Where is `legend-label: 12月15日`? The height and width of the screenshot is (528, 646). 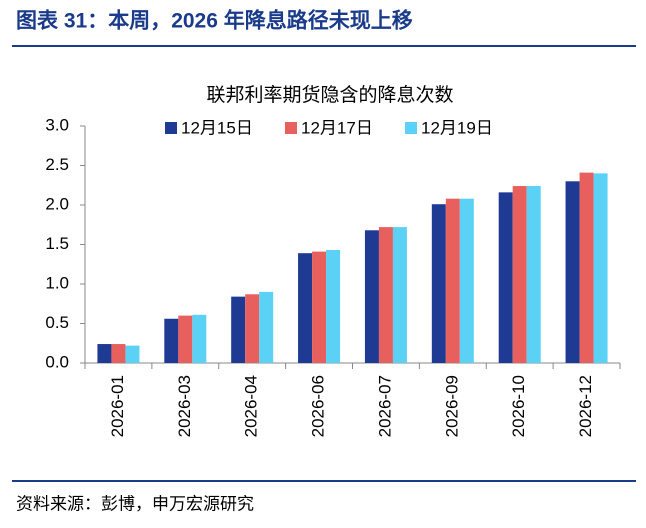
legend-label: 12月15日 is located at coordinates (217, 127).